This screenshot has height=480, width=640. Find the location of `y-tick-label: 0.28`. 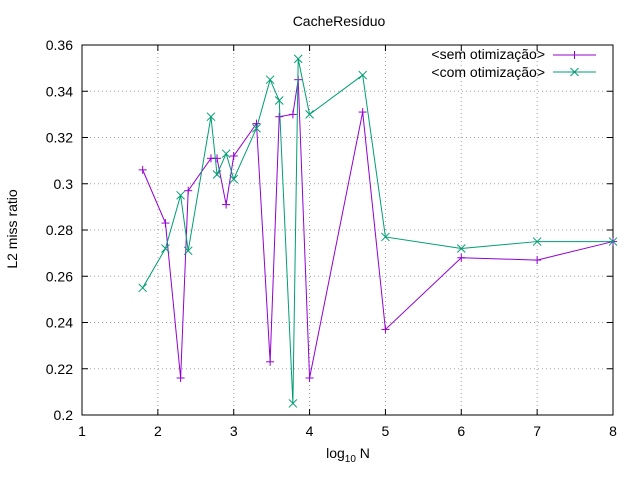

y-tick-label: 0.28 is located at coordinates (59, 230).